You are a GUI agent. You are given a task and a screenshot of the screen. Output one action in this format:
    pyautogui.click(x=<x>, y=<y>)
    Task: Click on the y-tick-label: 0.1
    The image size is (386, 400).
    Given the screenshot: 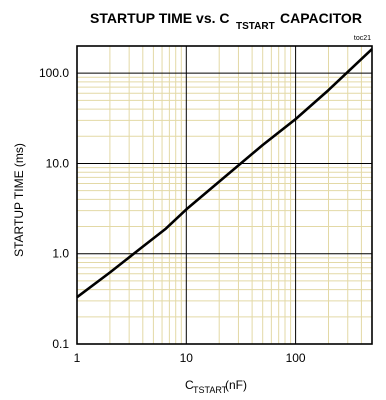 What is the action you would take?
    pyautogui.click(x=60, y=344)
    